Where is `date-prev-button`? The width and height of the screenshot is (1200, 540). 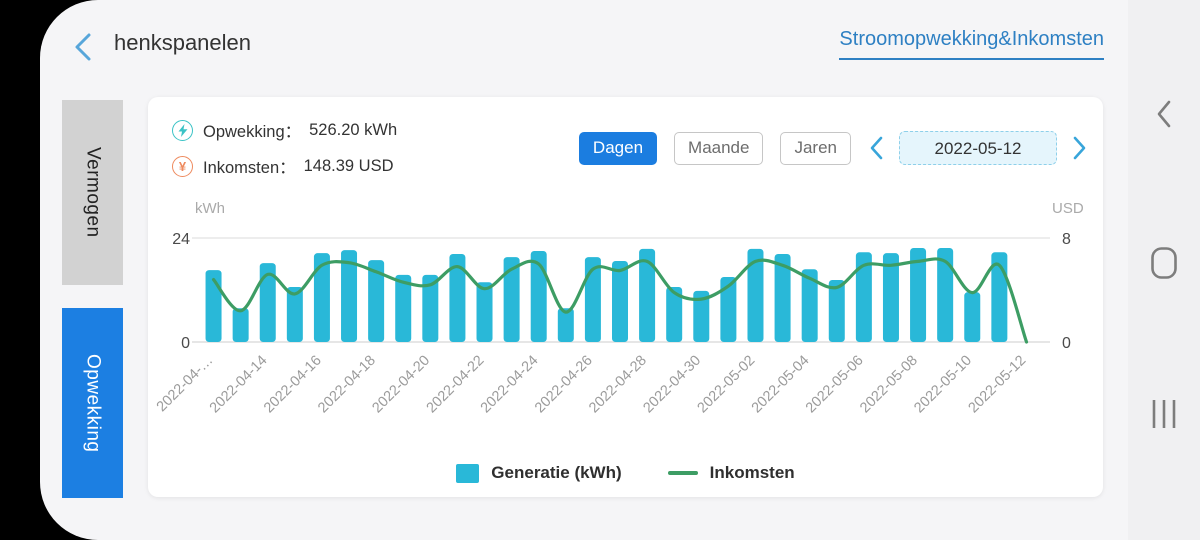 date-prev-button is located at coordinates (877, 148).